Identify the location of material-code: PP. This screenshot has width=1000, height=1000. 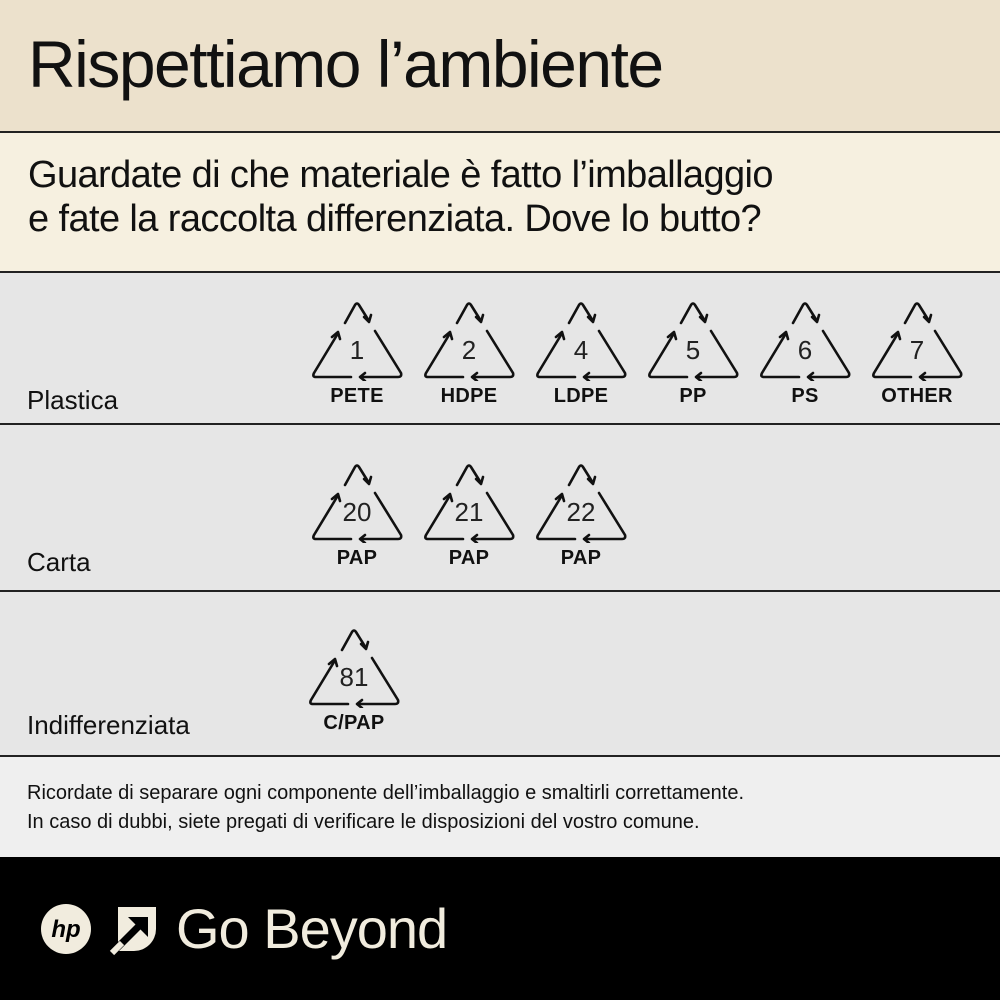
(693, 396).